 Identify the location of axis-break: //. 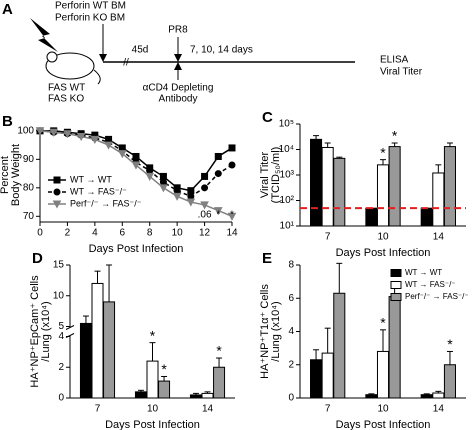
(126, 63).